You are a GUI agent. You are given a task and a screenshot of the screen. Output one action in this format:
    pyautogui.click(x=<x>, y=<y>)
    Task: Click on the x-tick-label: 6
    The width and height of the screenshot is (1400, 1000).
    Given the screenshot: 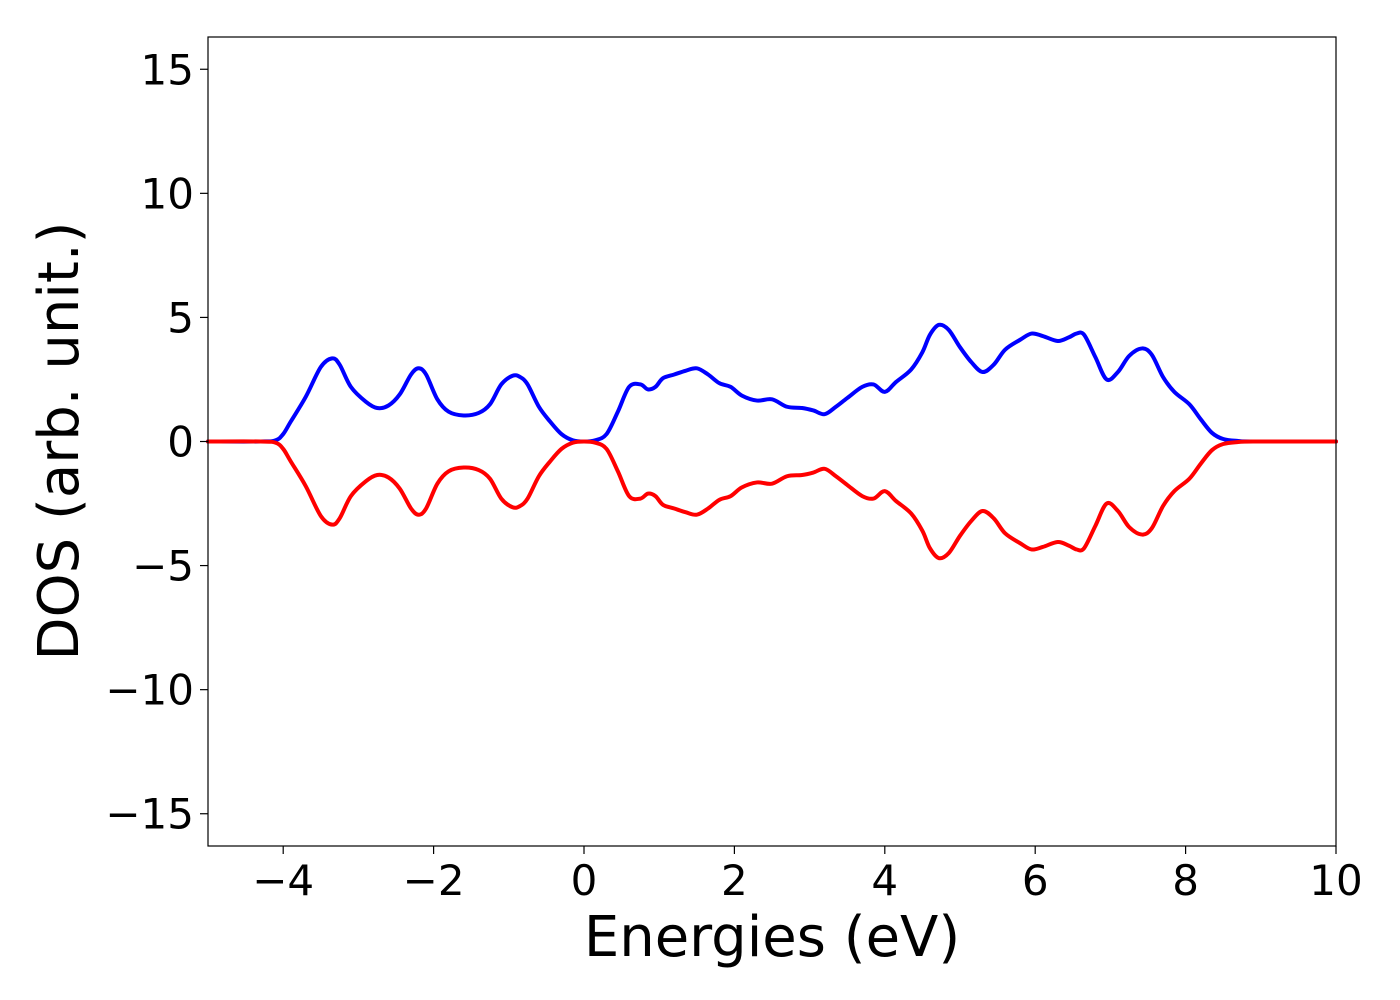 What is the action you would take?
    pyautogui.click(x=1035, y=880)
    